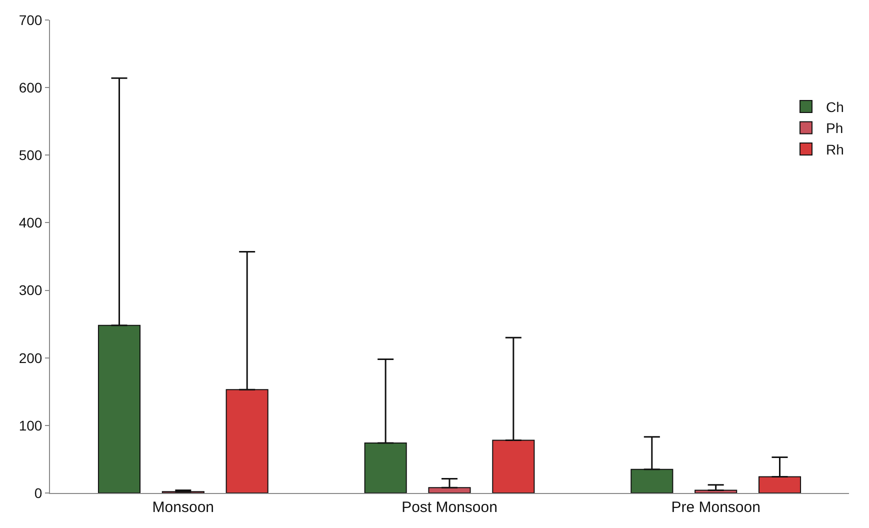 The height and width of the screenshot is (528, 869). Describe the element at coordinates (30, 20) in the screenshot. I see `y-tick-label: 700` at that location.